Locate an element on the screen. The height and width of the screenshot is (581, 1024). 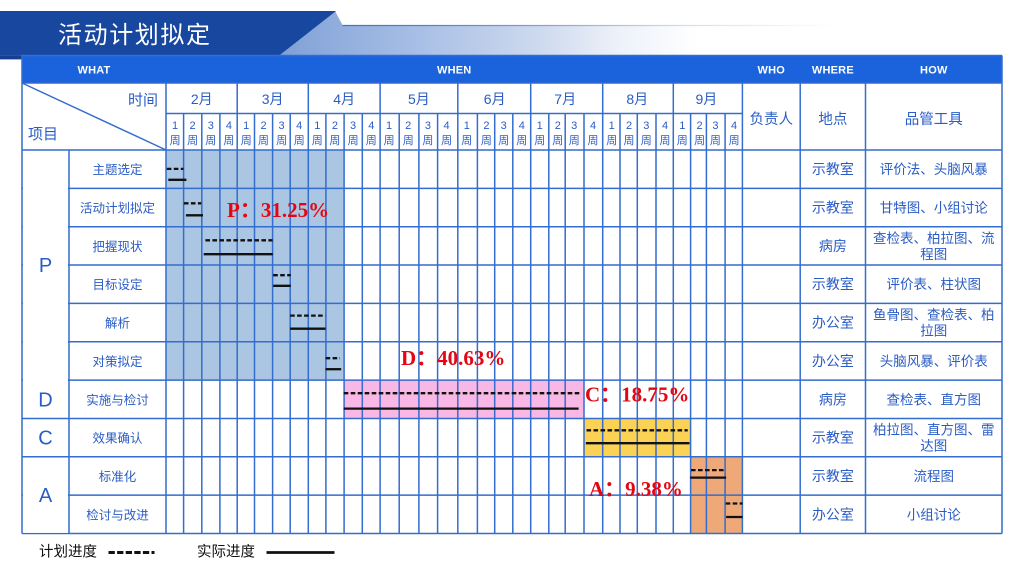
svg-text: 甘特图、小组讨论 is located at coordinates (934, 208).